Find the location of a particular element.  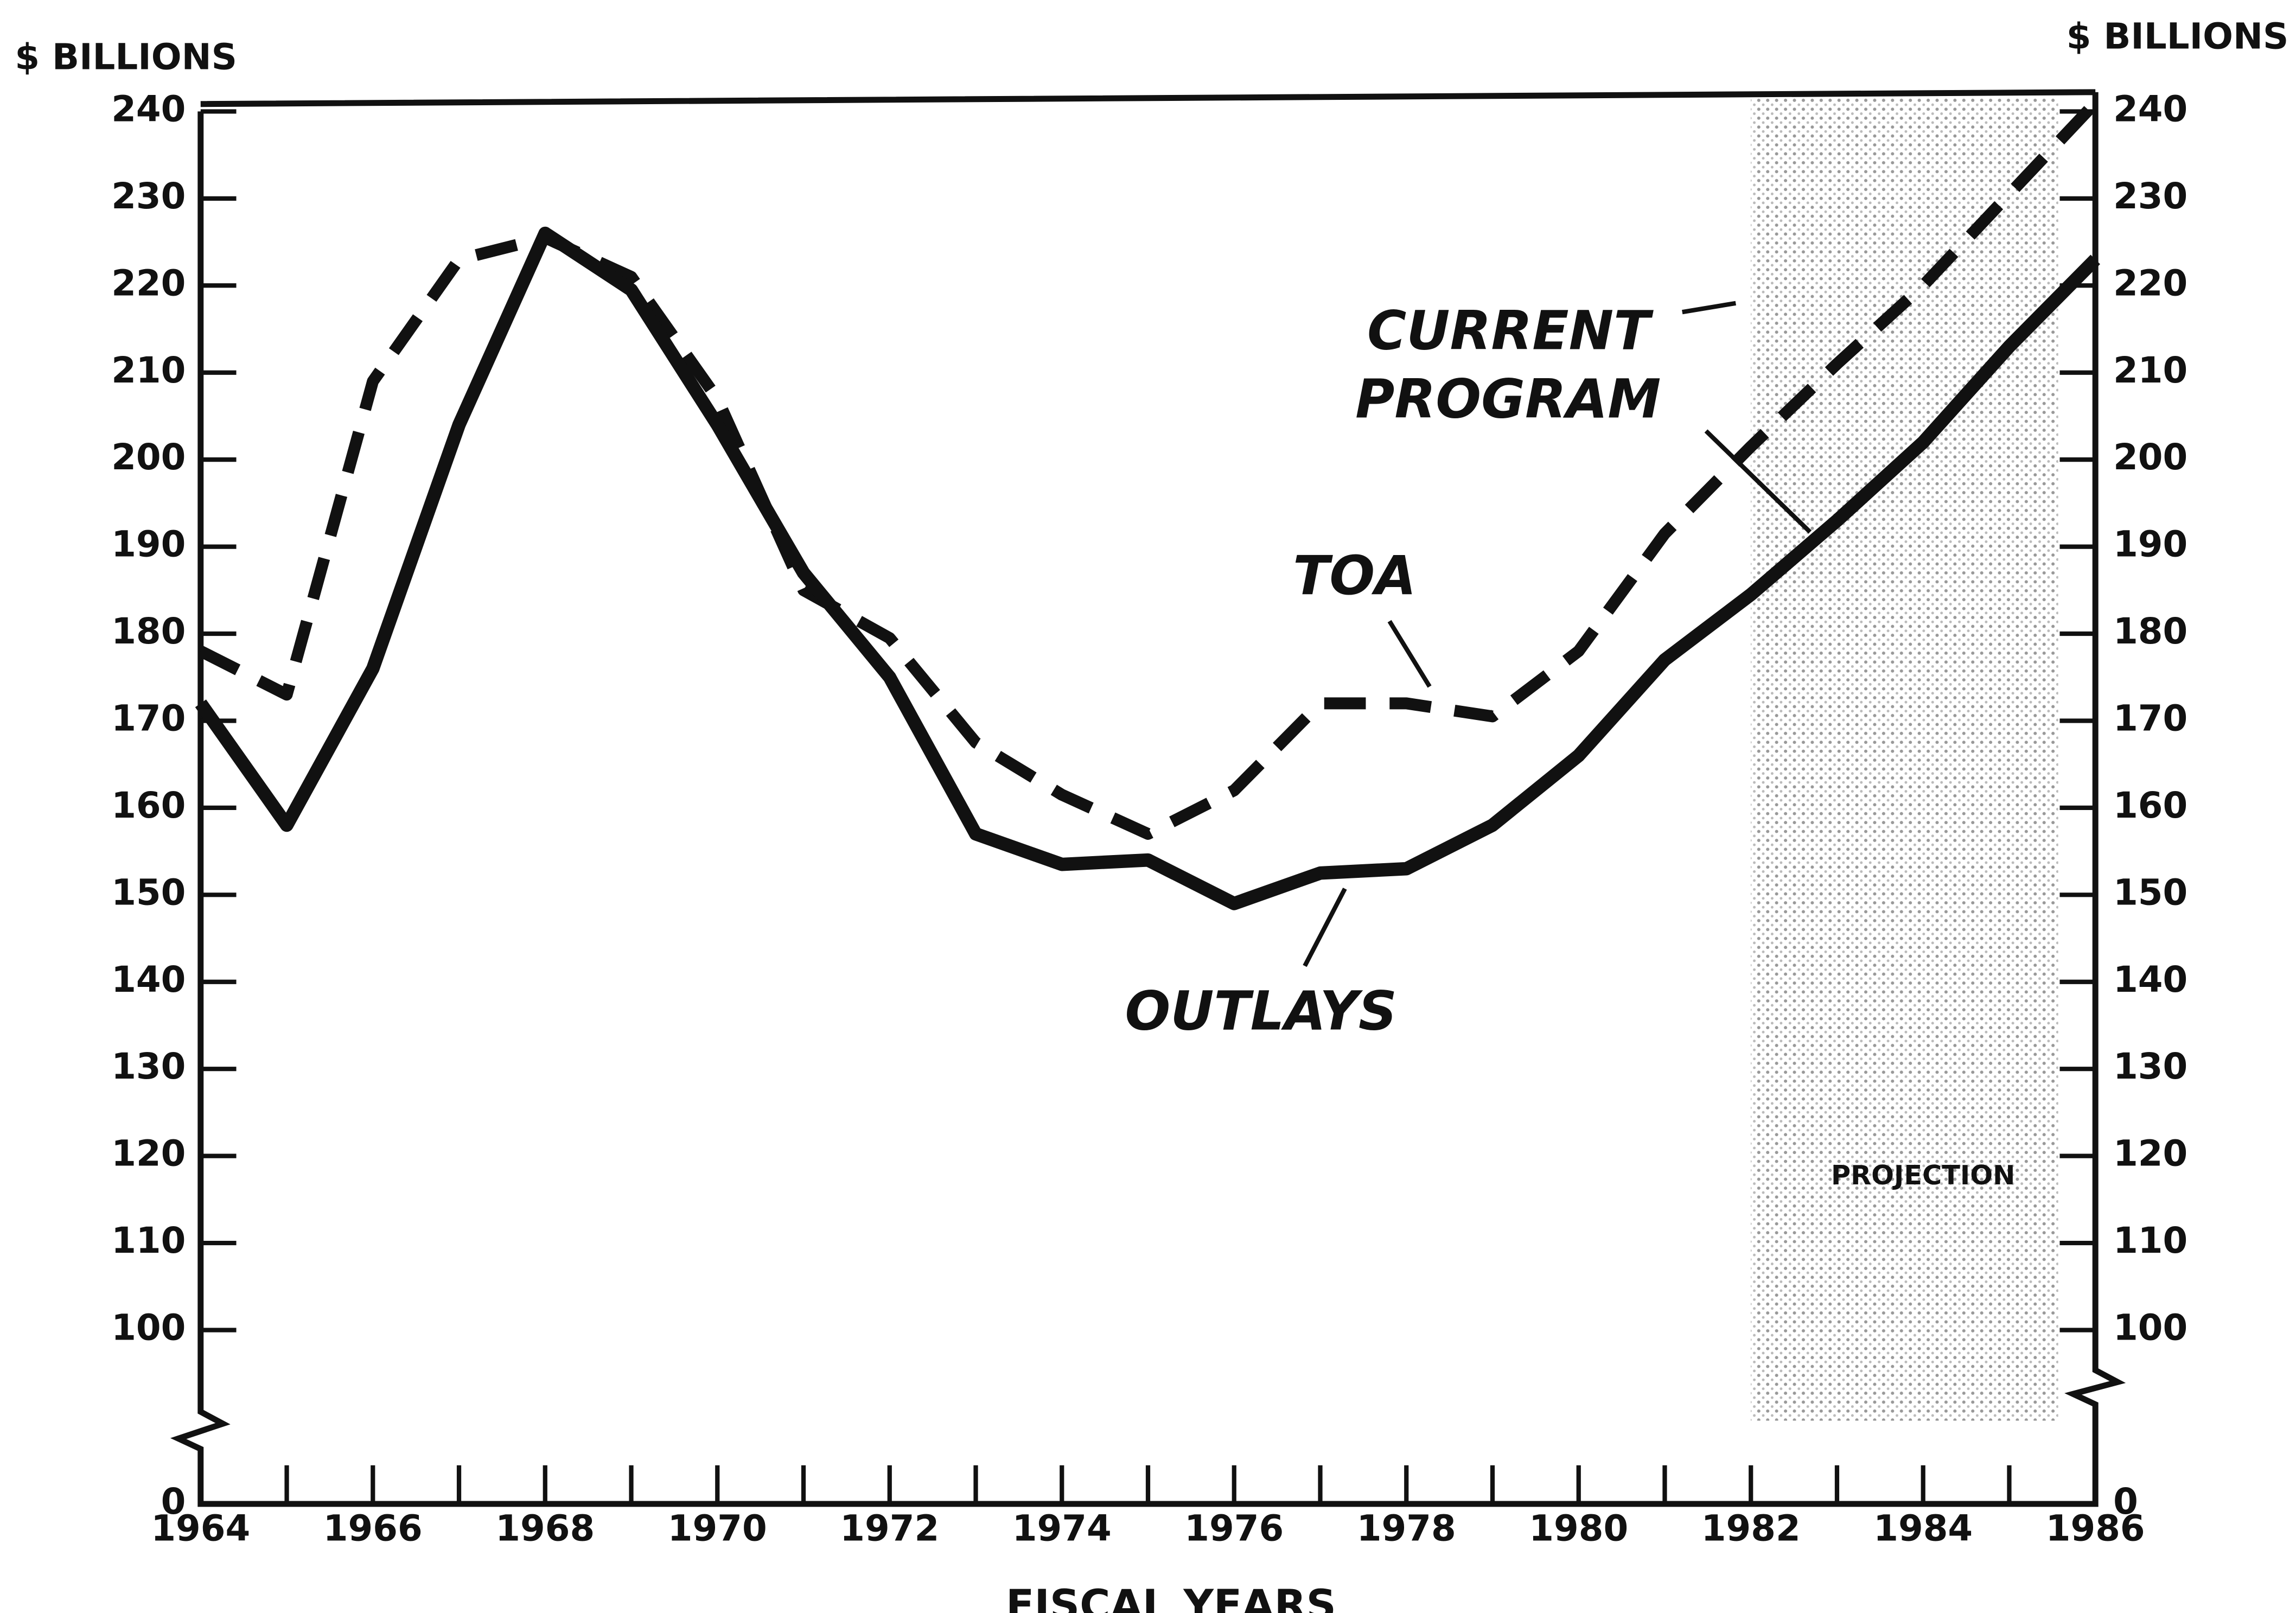

y2-tick-label: 230 is located at coordinates (2150, 196).